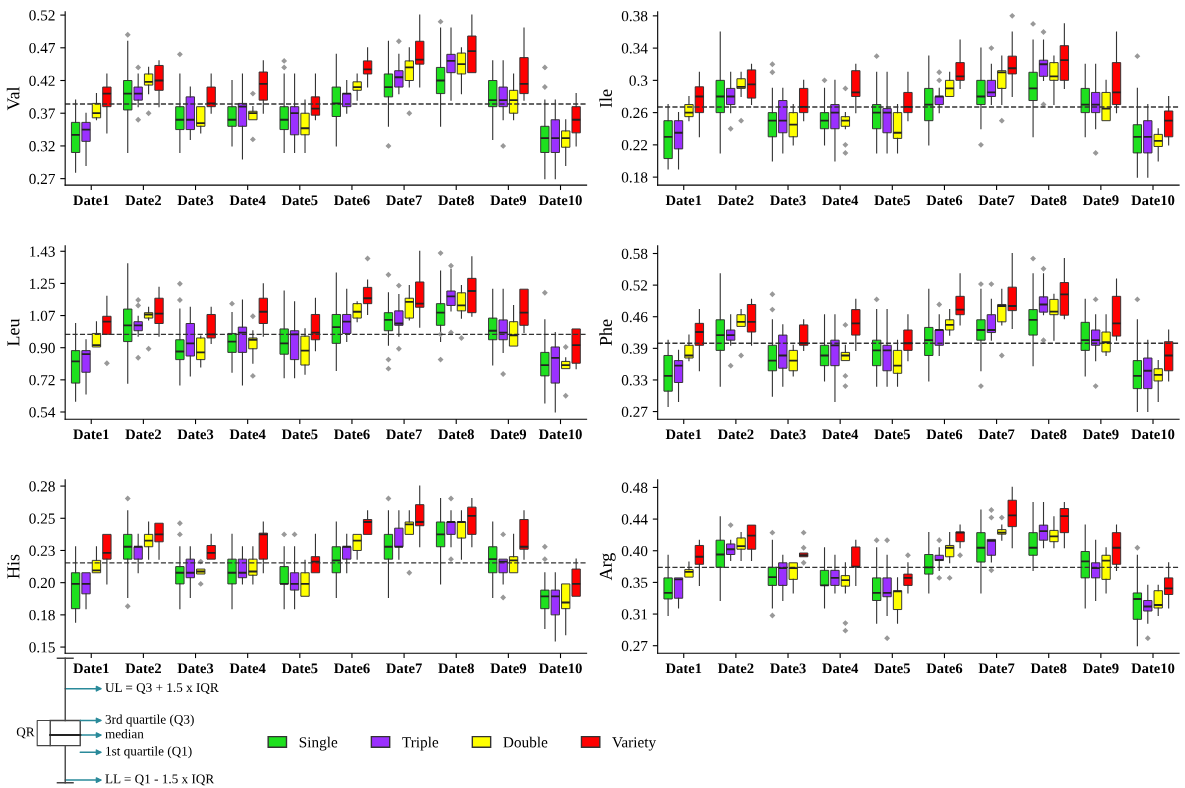 The height and width of the screenshot is (788, 1185). What do you see at coordinates (634, 582) in the screenshot?
I see `y-tick-label: 0.35` at bounding box center [634, 582].